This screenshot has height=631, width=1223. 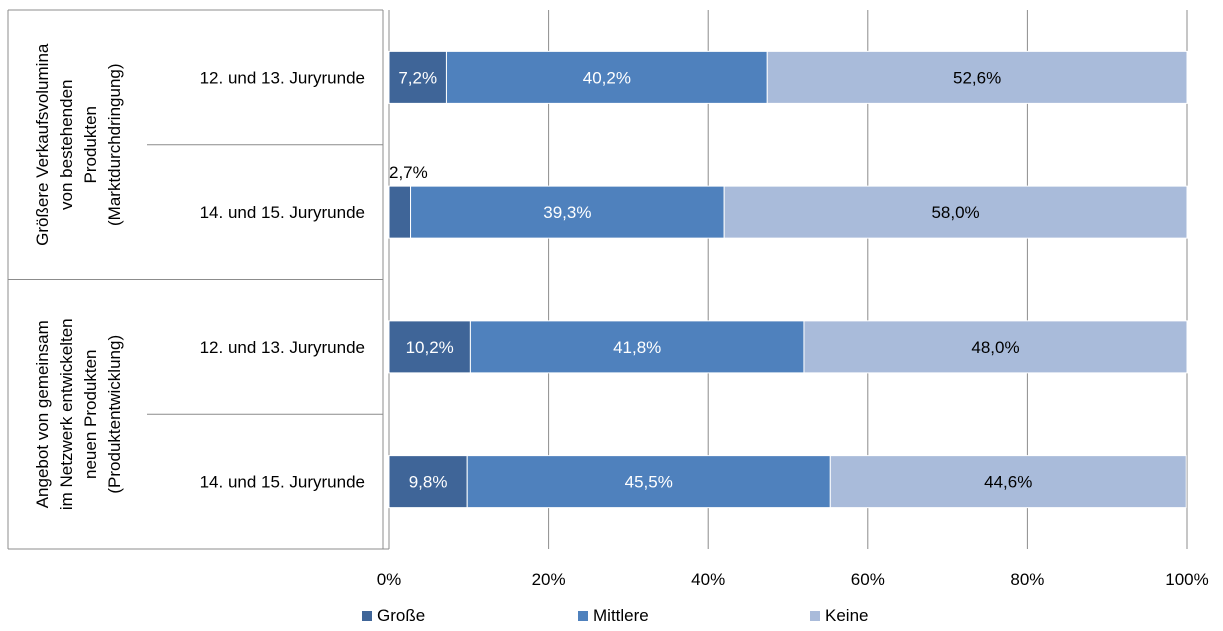 I want to click on data-label: 2,7%, so click(x=408, y=172).